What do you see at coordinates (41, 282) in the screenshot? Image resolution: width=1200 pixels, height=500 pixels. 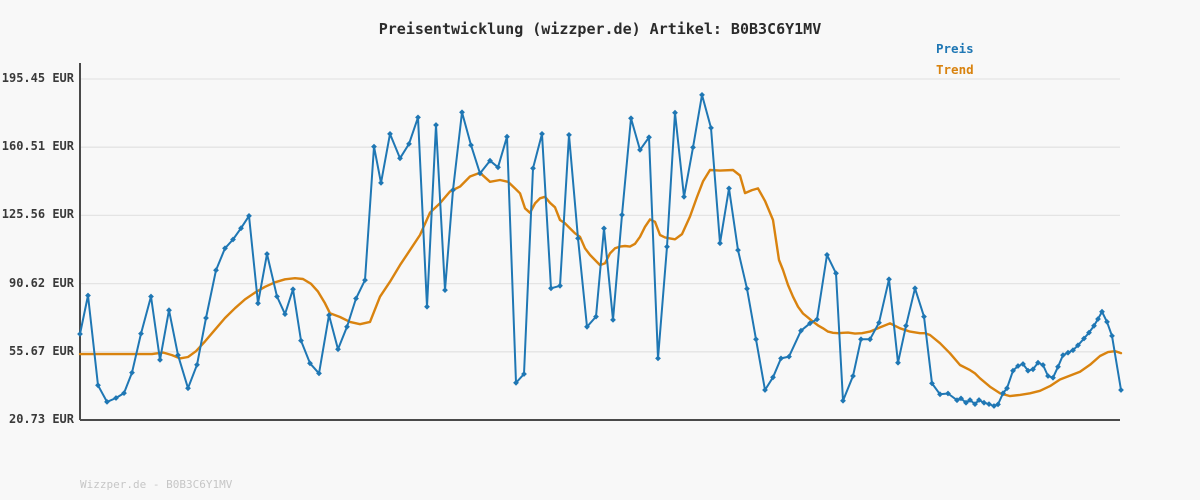 I see `y-tick-label: 90.62 EUR` at bounding box center [41, 282].